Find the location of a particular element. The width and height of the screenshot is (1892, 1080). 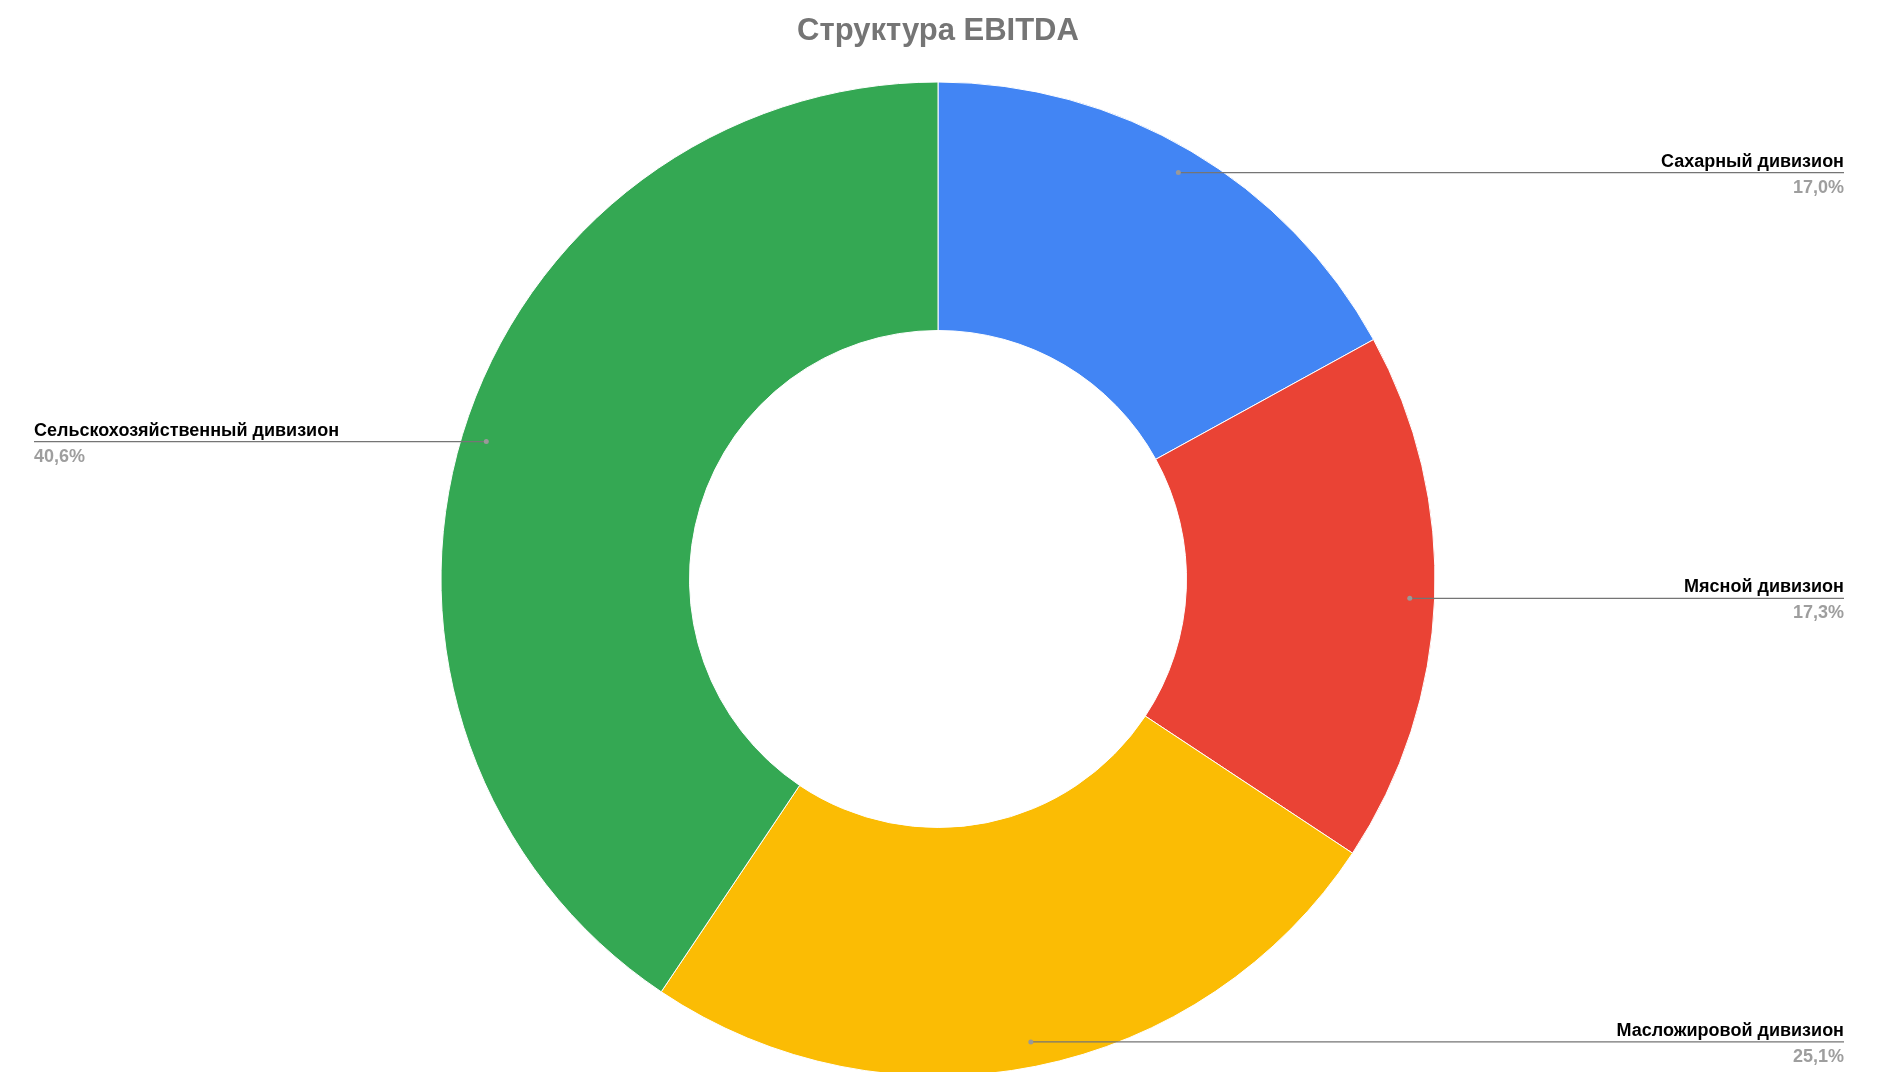

data-label: 40,6% is located at coordinates (60, 455).